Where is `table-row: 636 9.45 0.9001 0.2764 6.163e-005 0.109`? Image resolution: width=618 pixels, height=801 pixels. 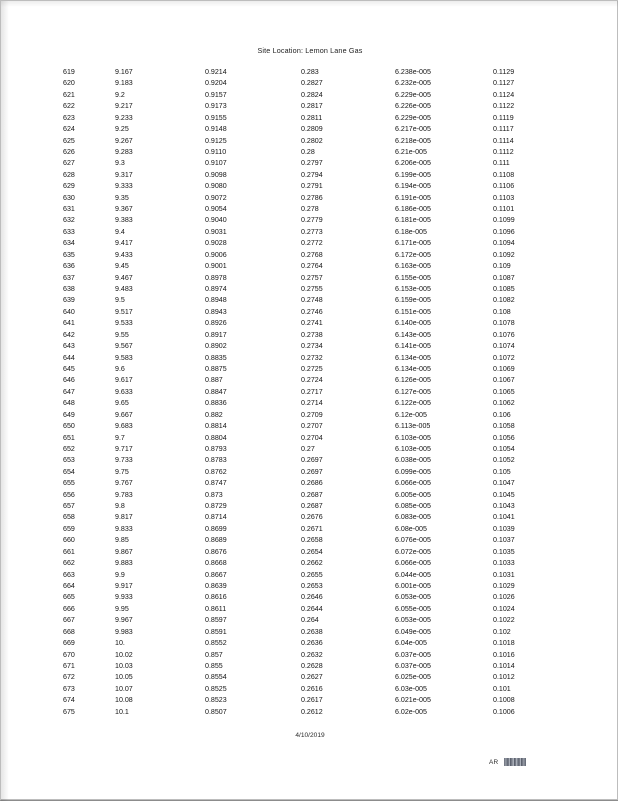
table-row: 636 9.45 0.9001 0.2764 6.163e-005 0.109 is located at coordinates (311, 266).